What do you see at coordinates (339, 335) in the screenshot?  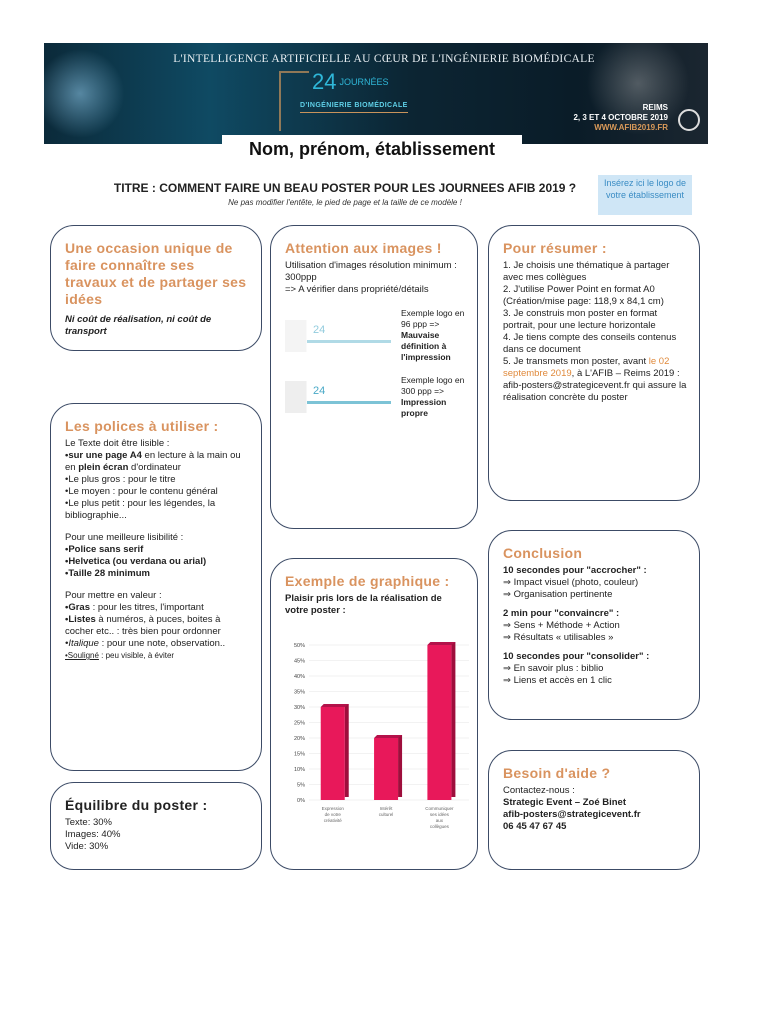 I see `low-res-logo: 24` at bounding box center [339, 335].